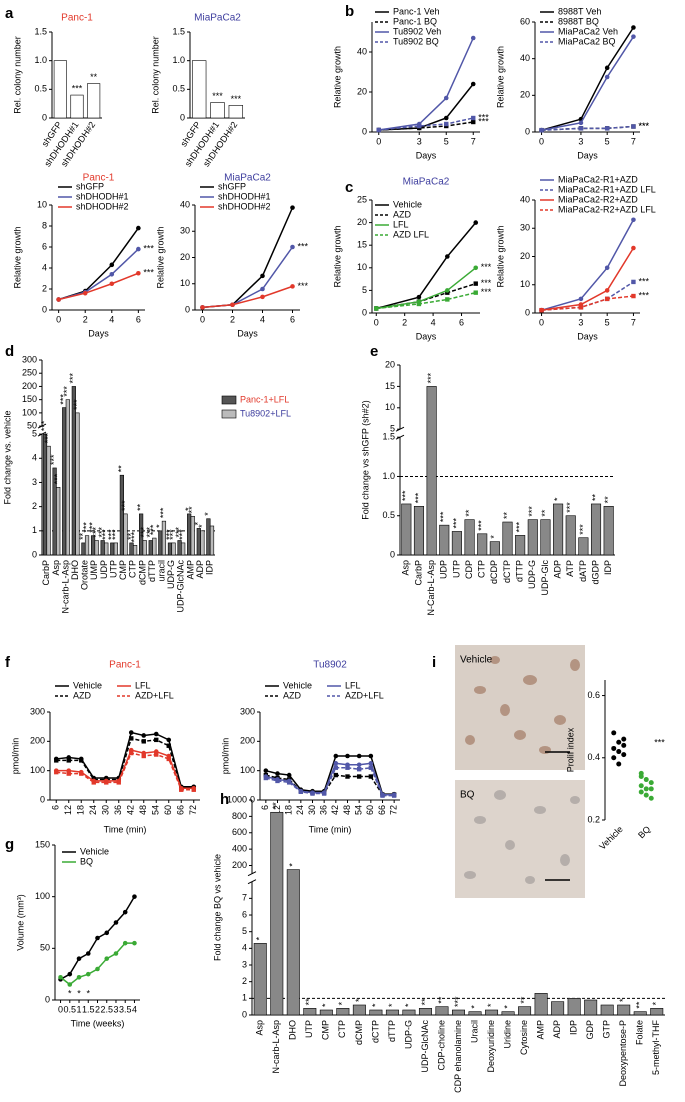  What do you see at coordinates (125, 665) in the screenshot?
I see `chart-title: Panc-1` at bounding box center [125, 665].